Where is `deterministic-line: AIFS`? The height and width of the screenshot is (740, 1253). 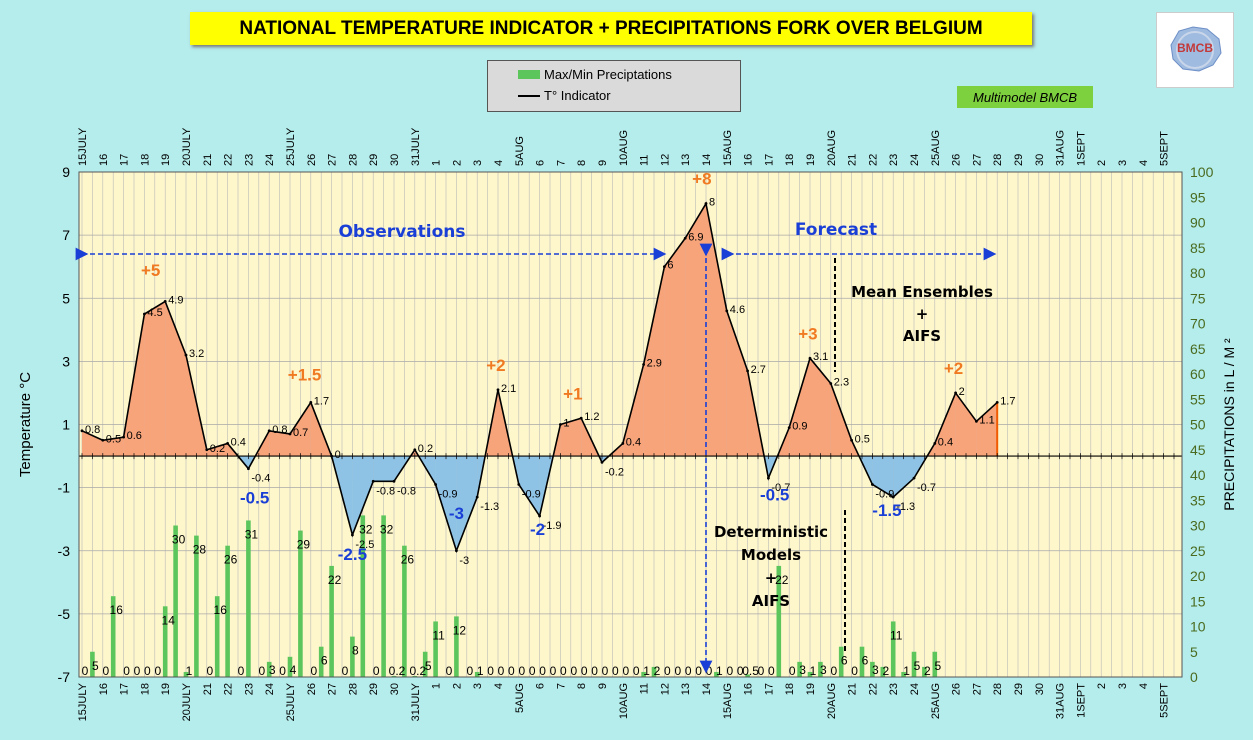 deterministic-line: AIFS is located at coordinates (771, 601).